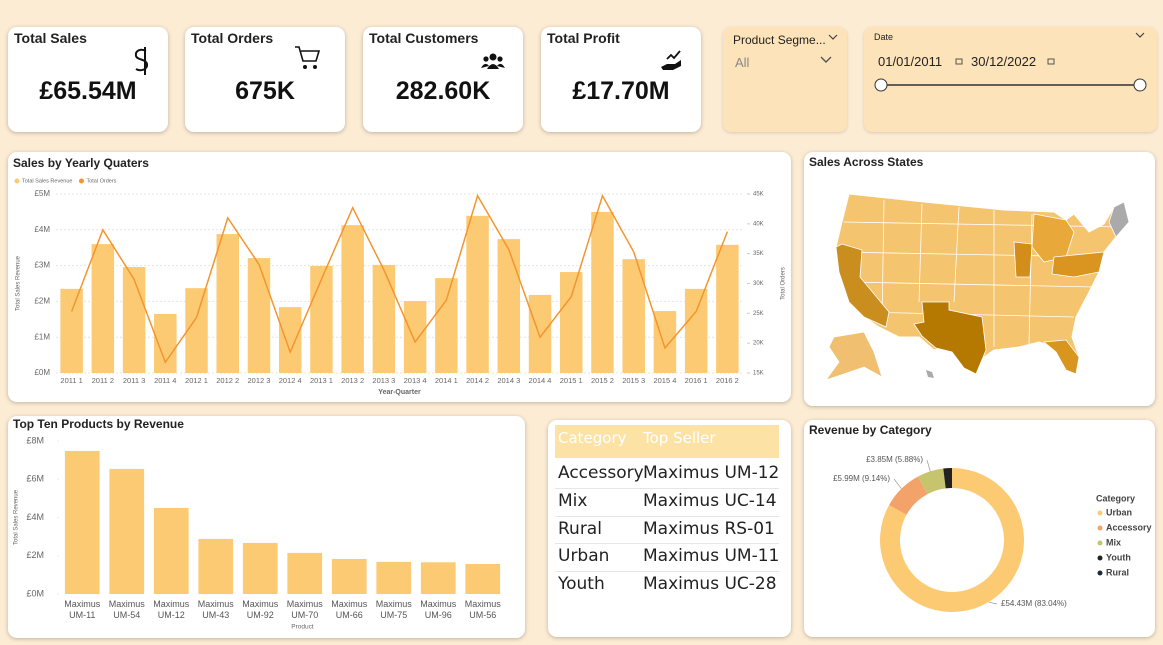 The width and height of the screenshot is (1163, 645). I want to click on x-tick-label: 2014 2, so click(477, 380).